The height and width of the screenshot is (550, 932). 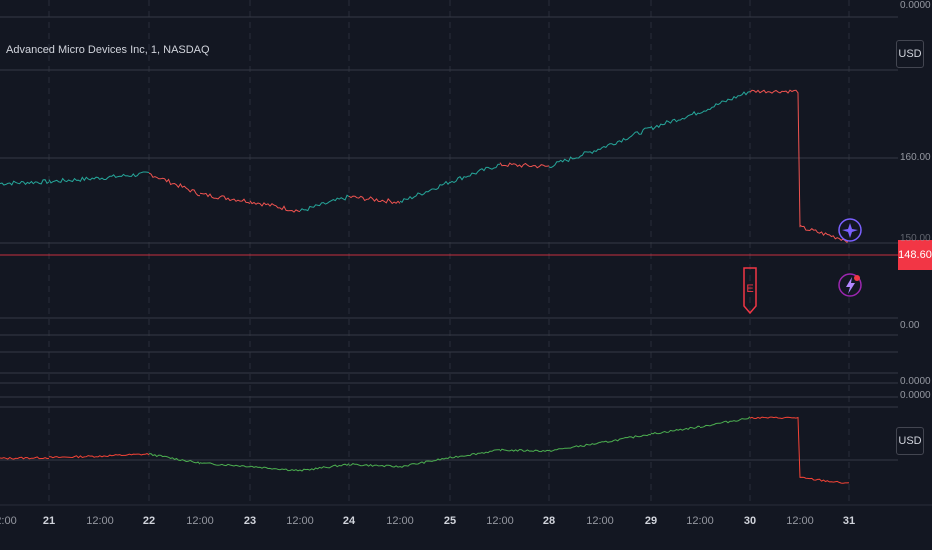 I want to click on y-label-zero-low: 0.0000, so click(x=915, y=381).